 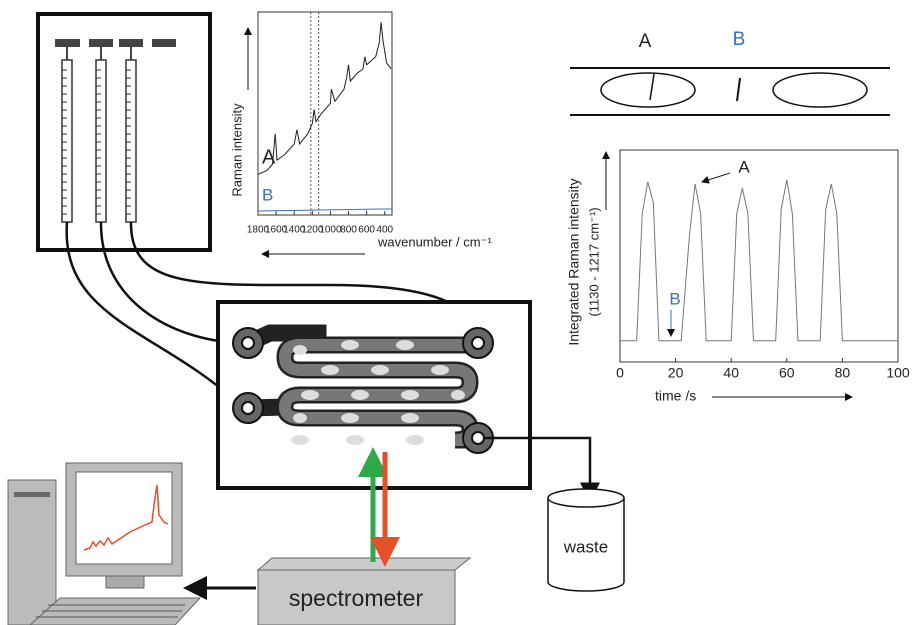 I want to click on x-tick-label: 600, so click(x=366, y=230).